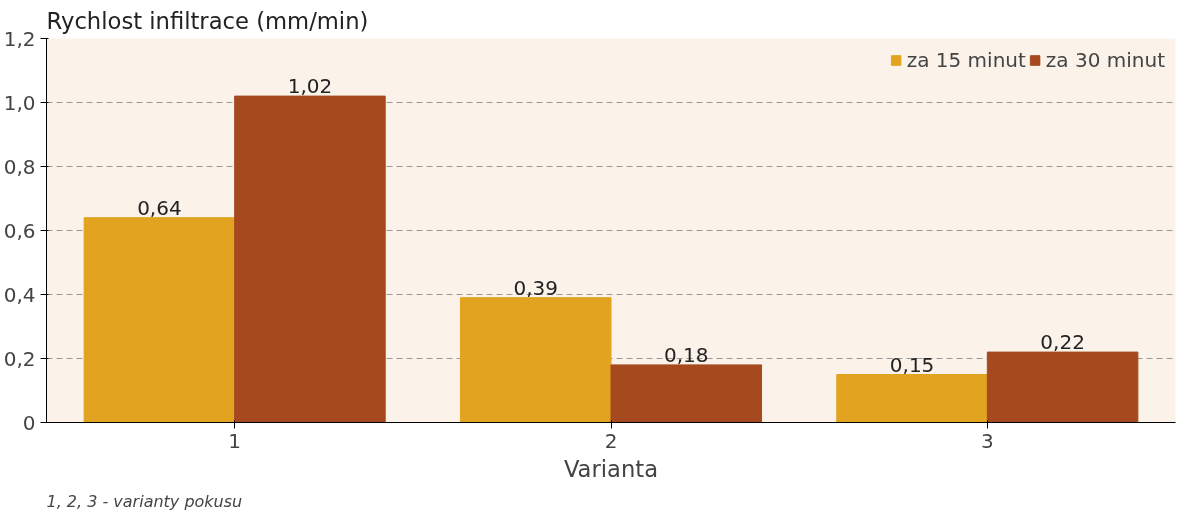 Image resolution: width=1186 pixels, height=525 pixels. What do you see at coordinates (535, 287) in the screenshot?
I see `data-label: 0,39` at bounding box center [535, 287].